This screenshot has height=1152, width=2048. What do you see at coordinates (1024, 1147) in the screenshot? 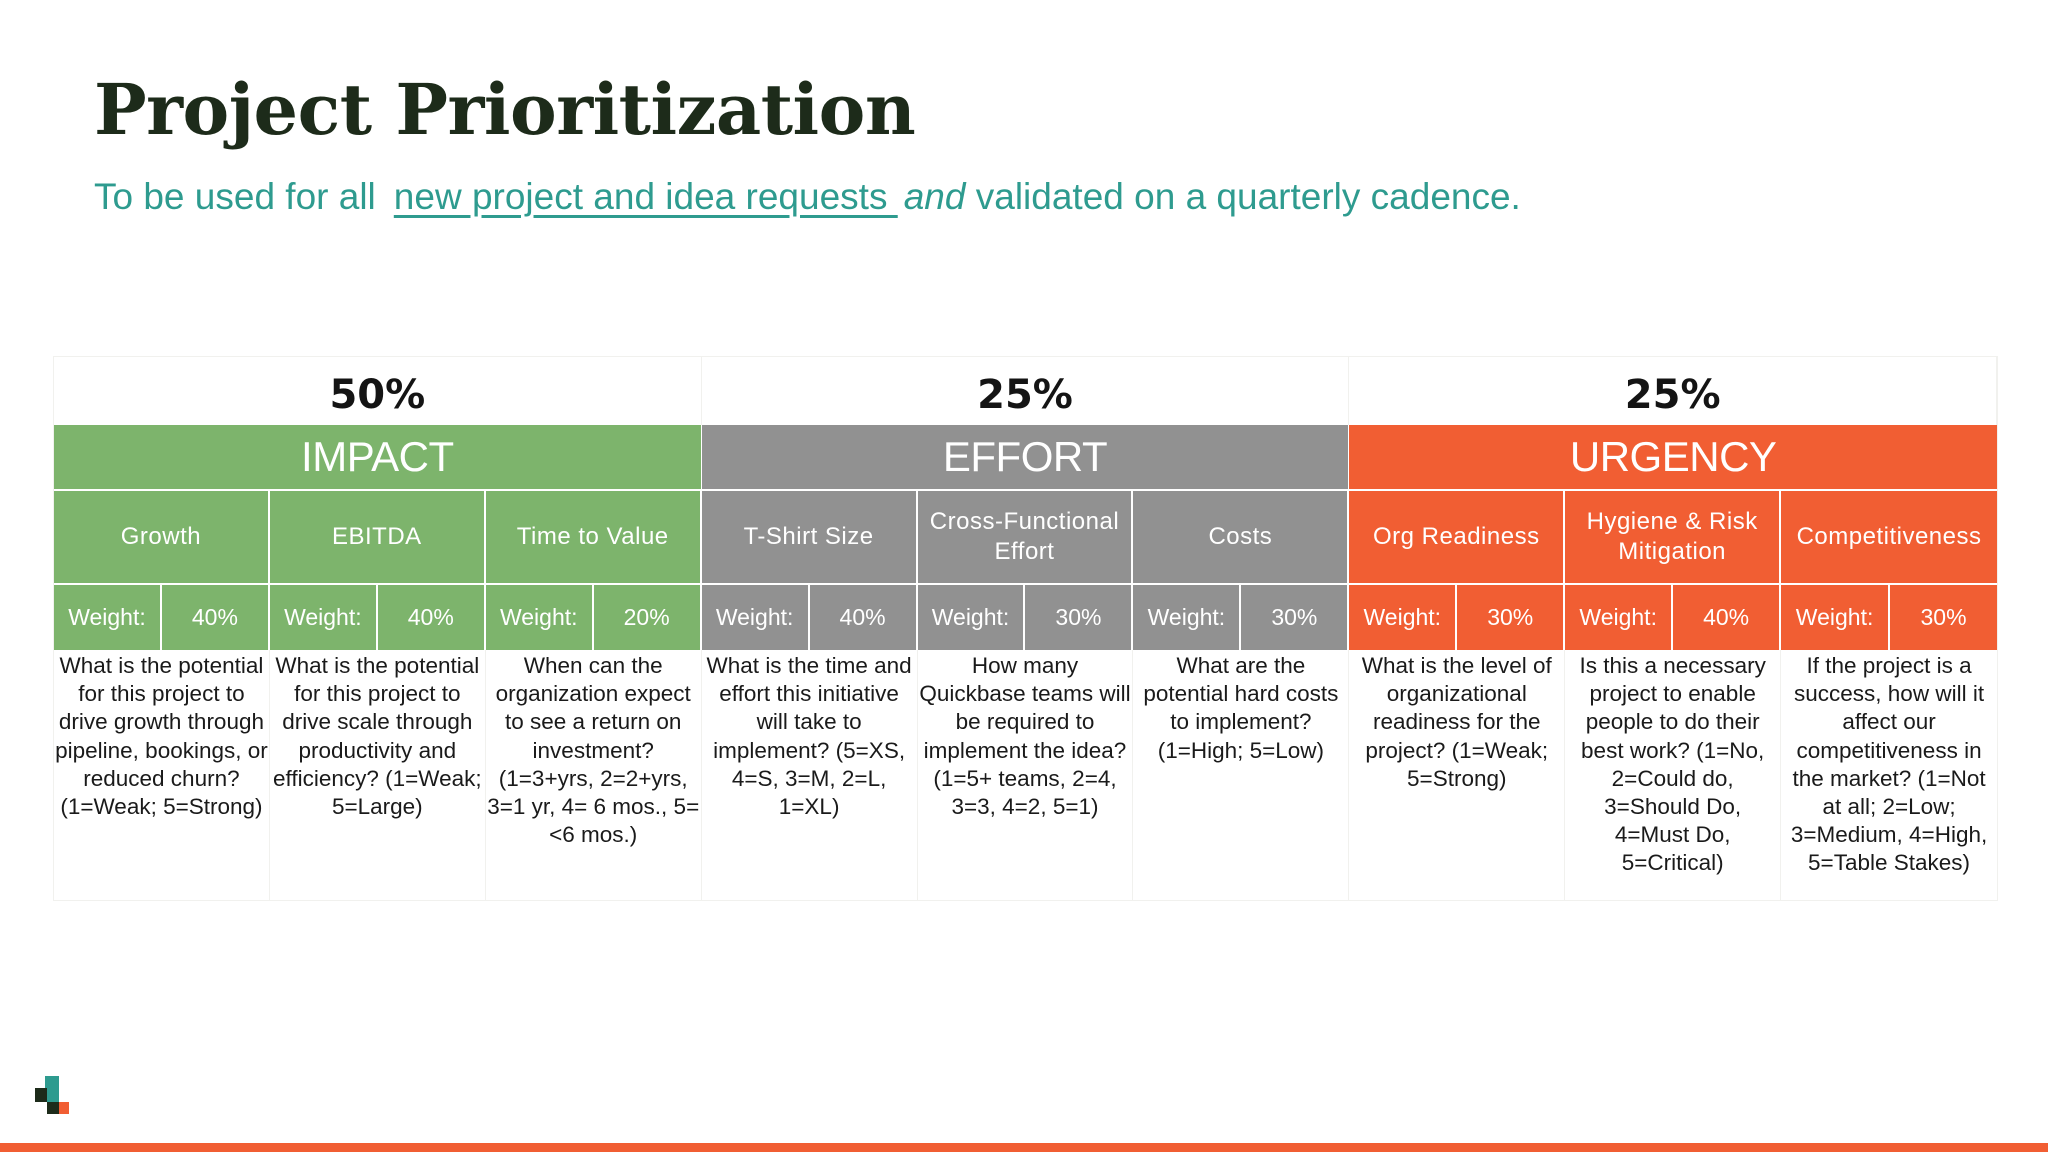
I see `bottom-accent-bar` at bounding box center [1024, 1147].